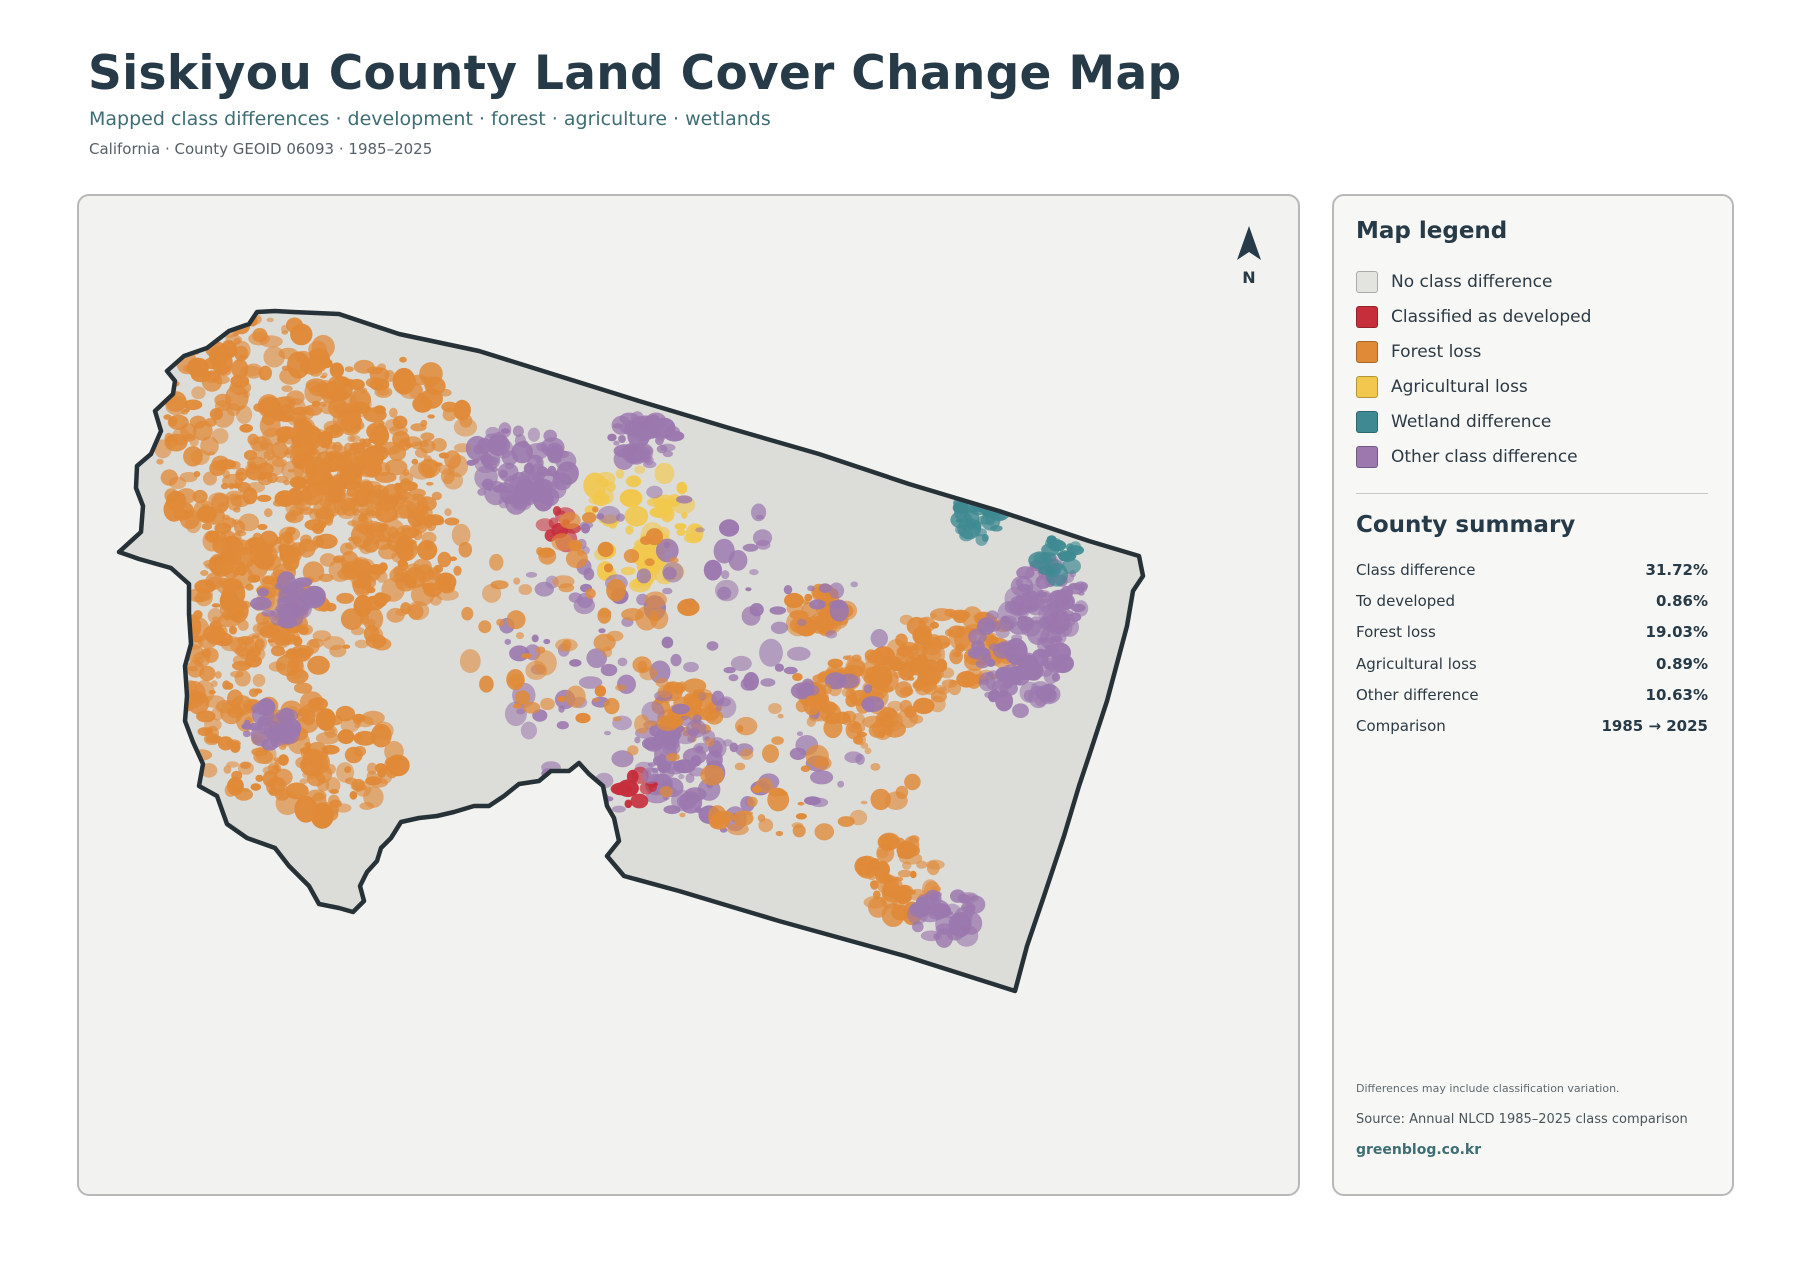  What do you see at coordinates (1532, 694) in the screenshot?
I see `summary-row: Other difference 10.63%` at bounding box center [1532, 694].